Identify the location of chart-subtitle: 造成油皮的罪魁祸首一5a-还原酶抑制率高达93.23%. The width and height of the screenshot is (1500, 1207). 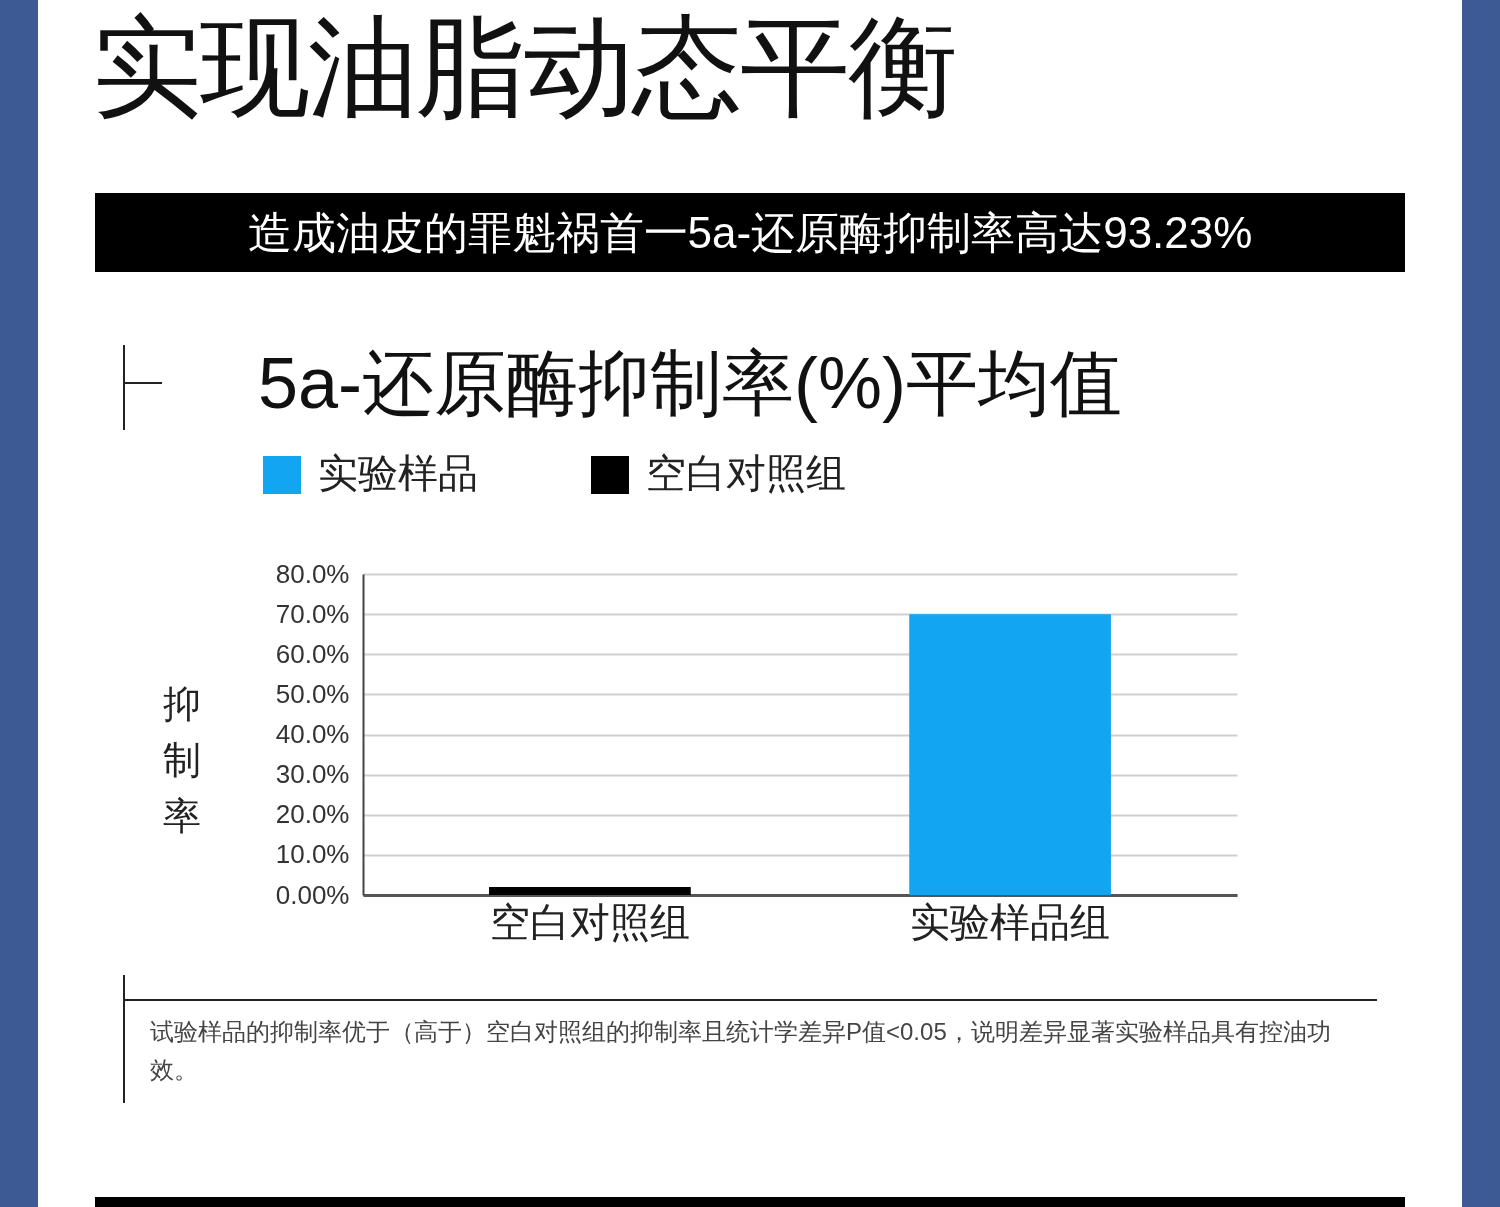
(750, 232).